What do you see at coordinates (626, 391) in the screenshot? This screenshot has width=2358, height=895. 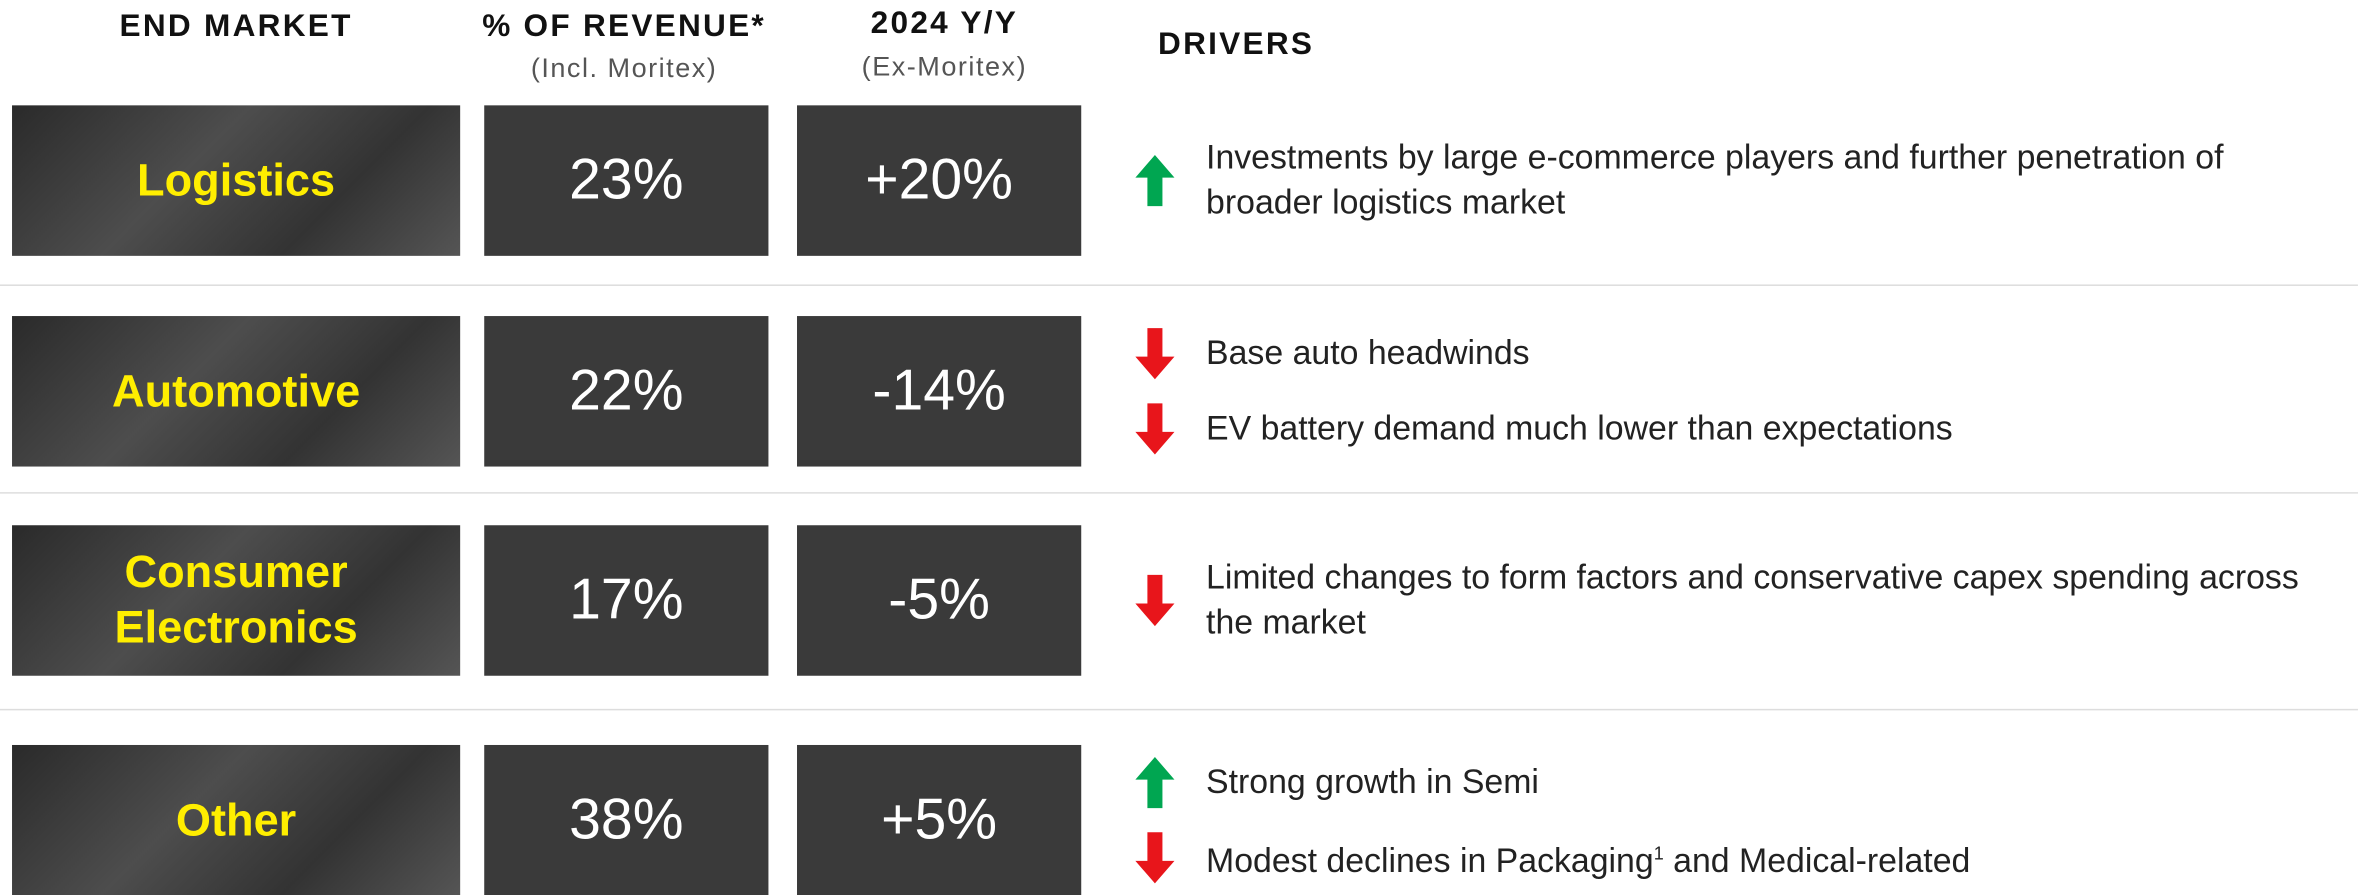 I see `revenue-box: 22%` at bounding box center [626, 391].